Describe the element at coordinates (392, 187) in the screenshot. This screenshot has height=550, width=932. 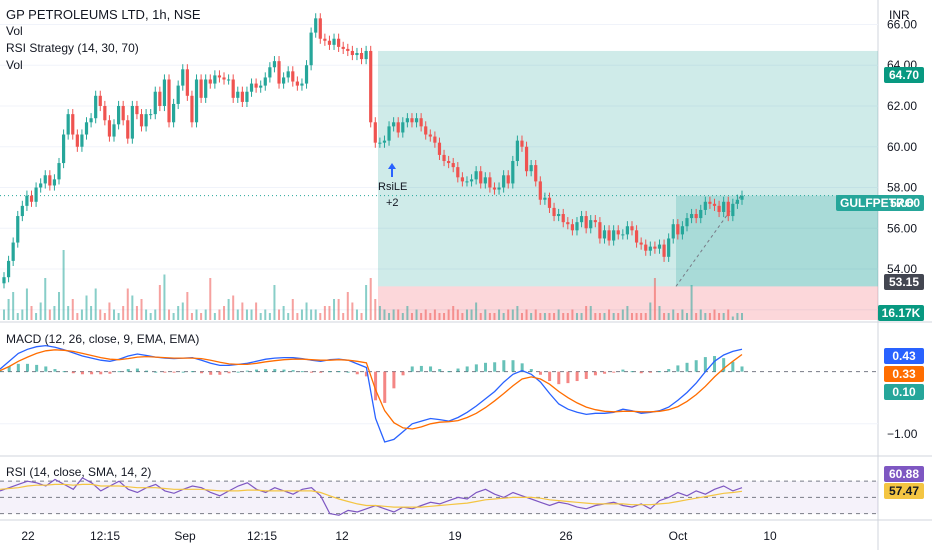
I see `entry-signal-label: RsiLE` at that location.